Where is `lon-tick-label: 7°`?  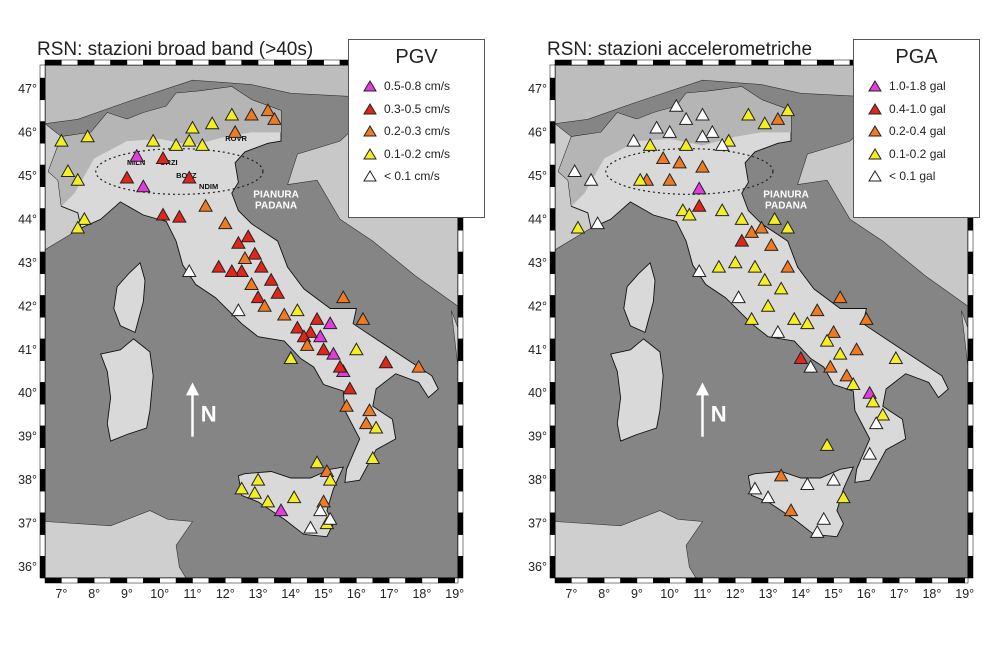 lon-tick-label: 7° is located at coordinates (571, 594).